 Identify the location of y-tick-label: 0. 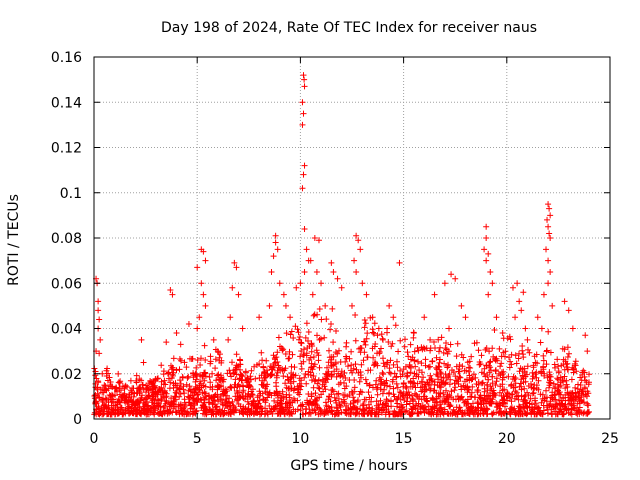
(77, 420).